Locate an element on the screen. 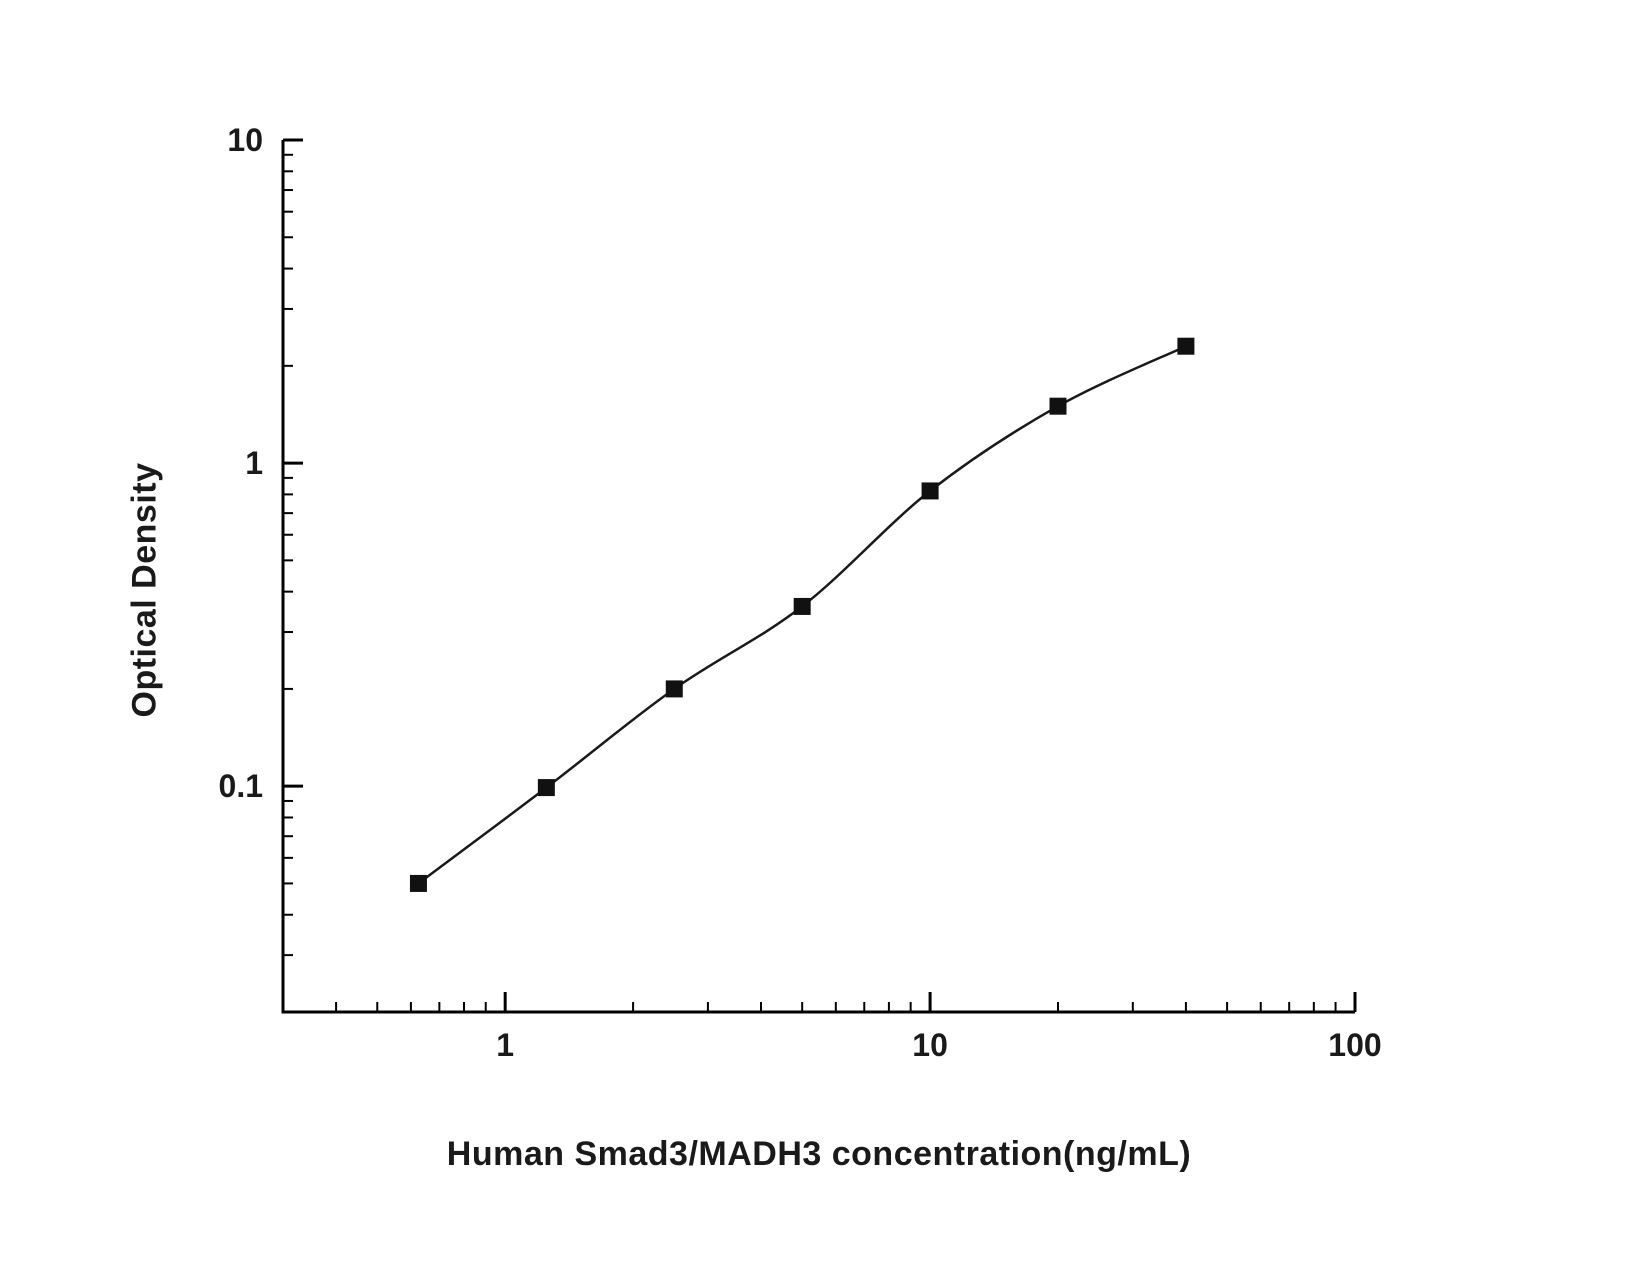 This screenshot has height=1275, width=1650. x-tick-label: 10 is located at coordinates (930, 1045).